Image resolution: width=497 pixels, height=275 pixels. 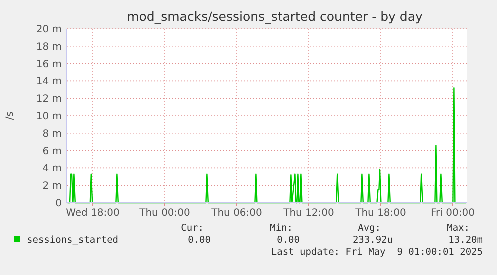 What do you see at coordinates (458, 228) in the screenshot?
I see `text: Max:` at bounding box center [458, 228].